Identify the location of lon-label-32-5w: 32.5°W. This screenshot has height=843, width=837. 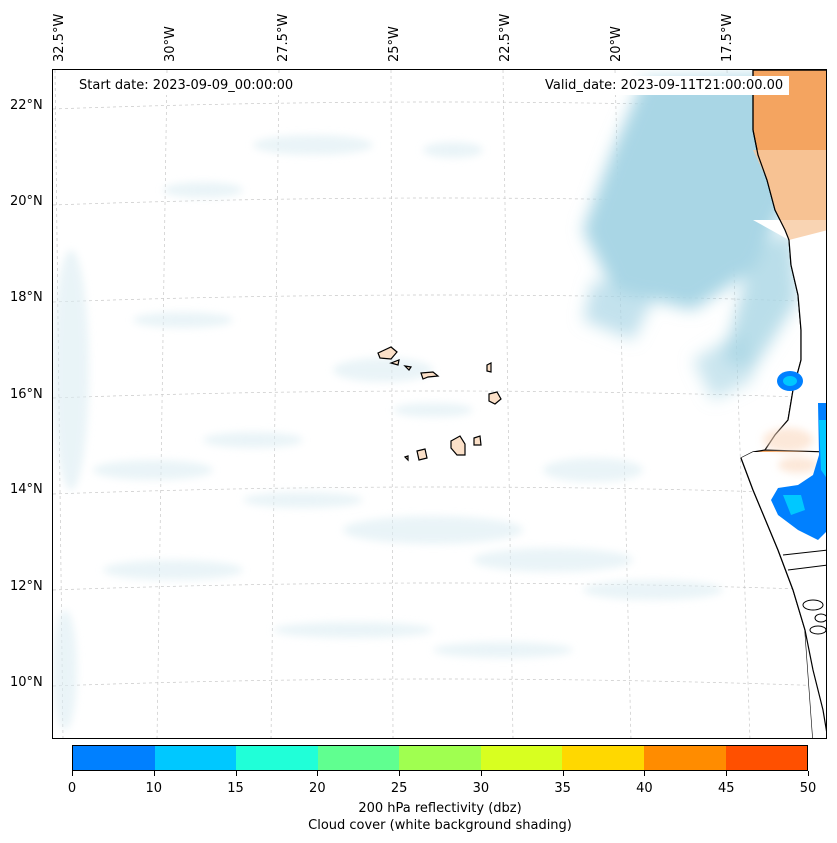
(59, 37).